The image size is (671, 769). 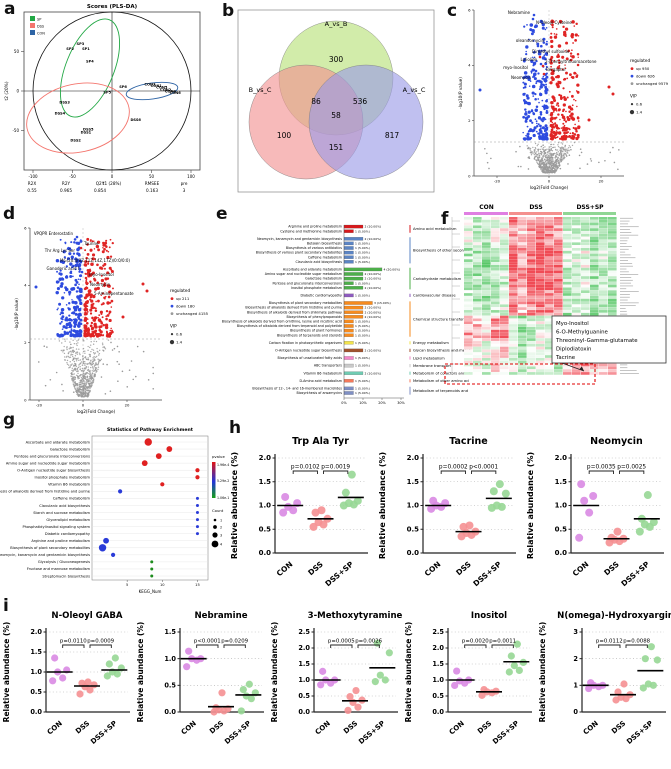 I want to click on sample-label: SP2, so click(x=70, y=49).